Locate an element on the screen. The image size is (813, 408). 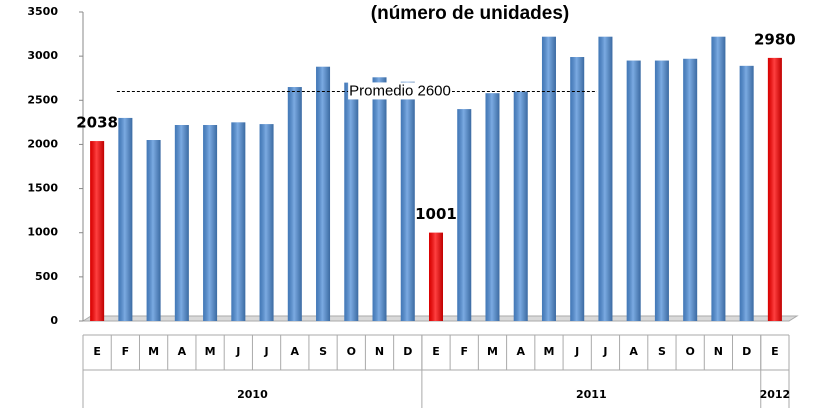
y-tick-label: 3500 is located at coordinates (42, 11).